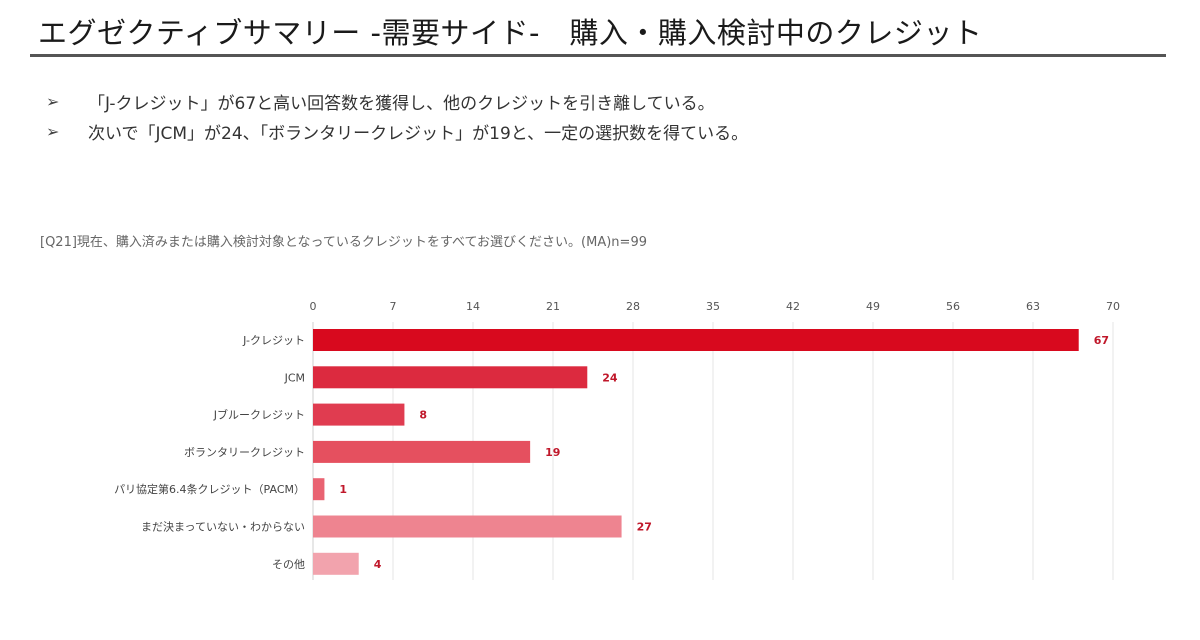  I want to click on value-label: 27, so click(644, 527).